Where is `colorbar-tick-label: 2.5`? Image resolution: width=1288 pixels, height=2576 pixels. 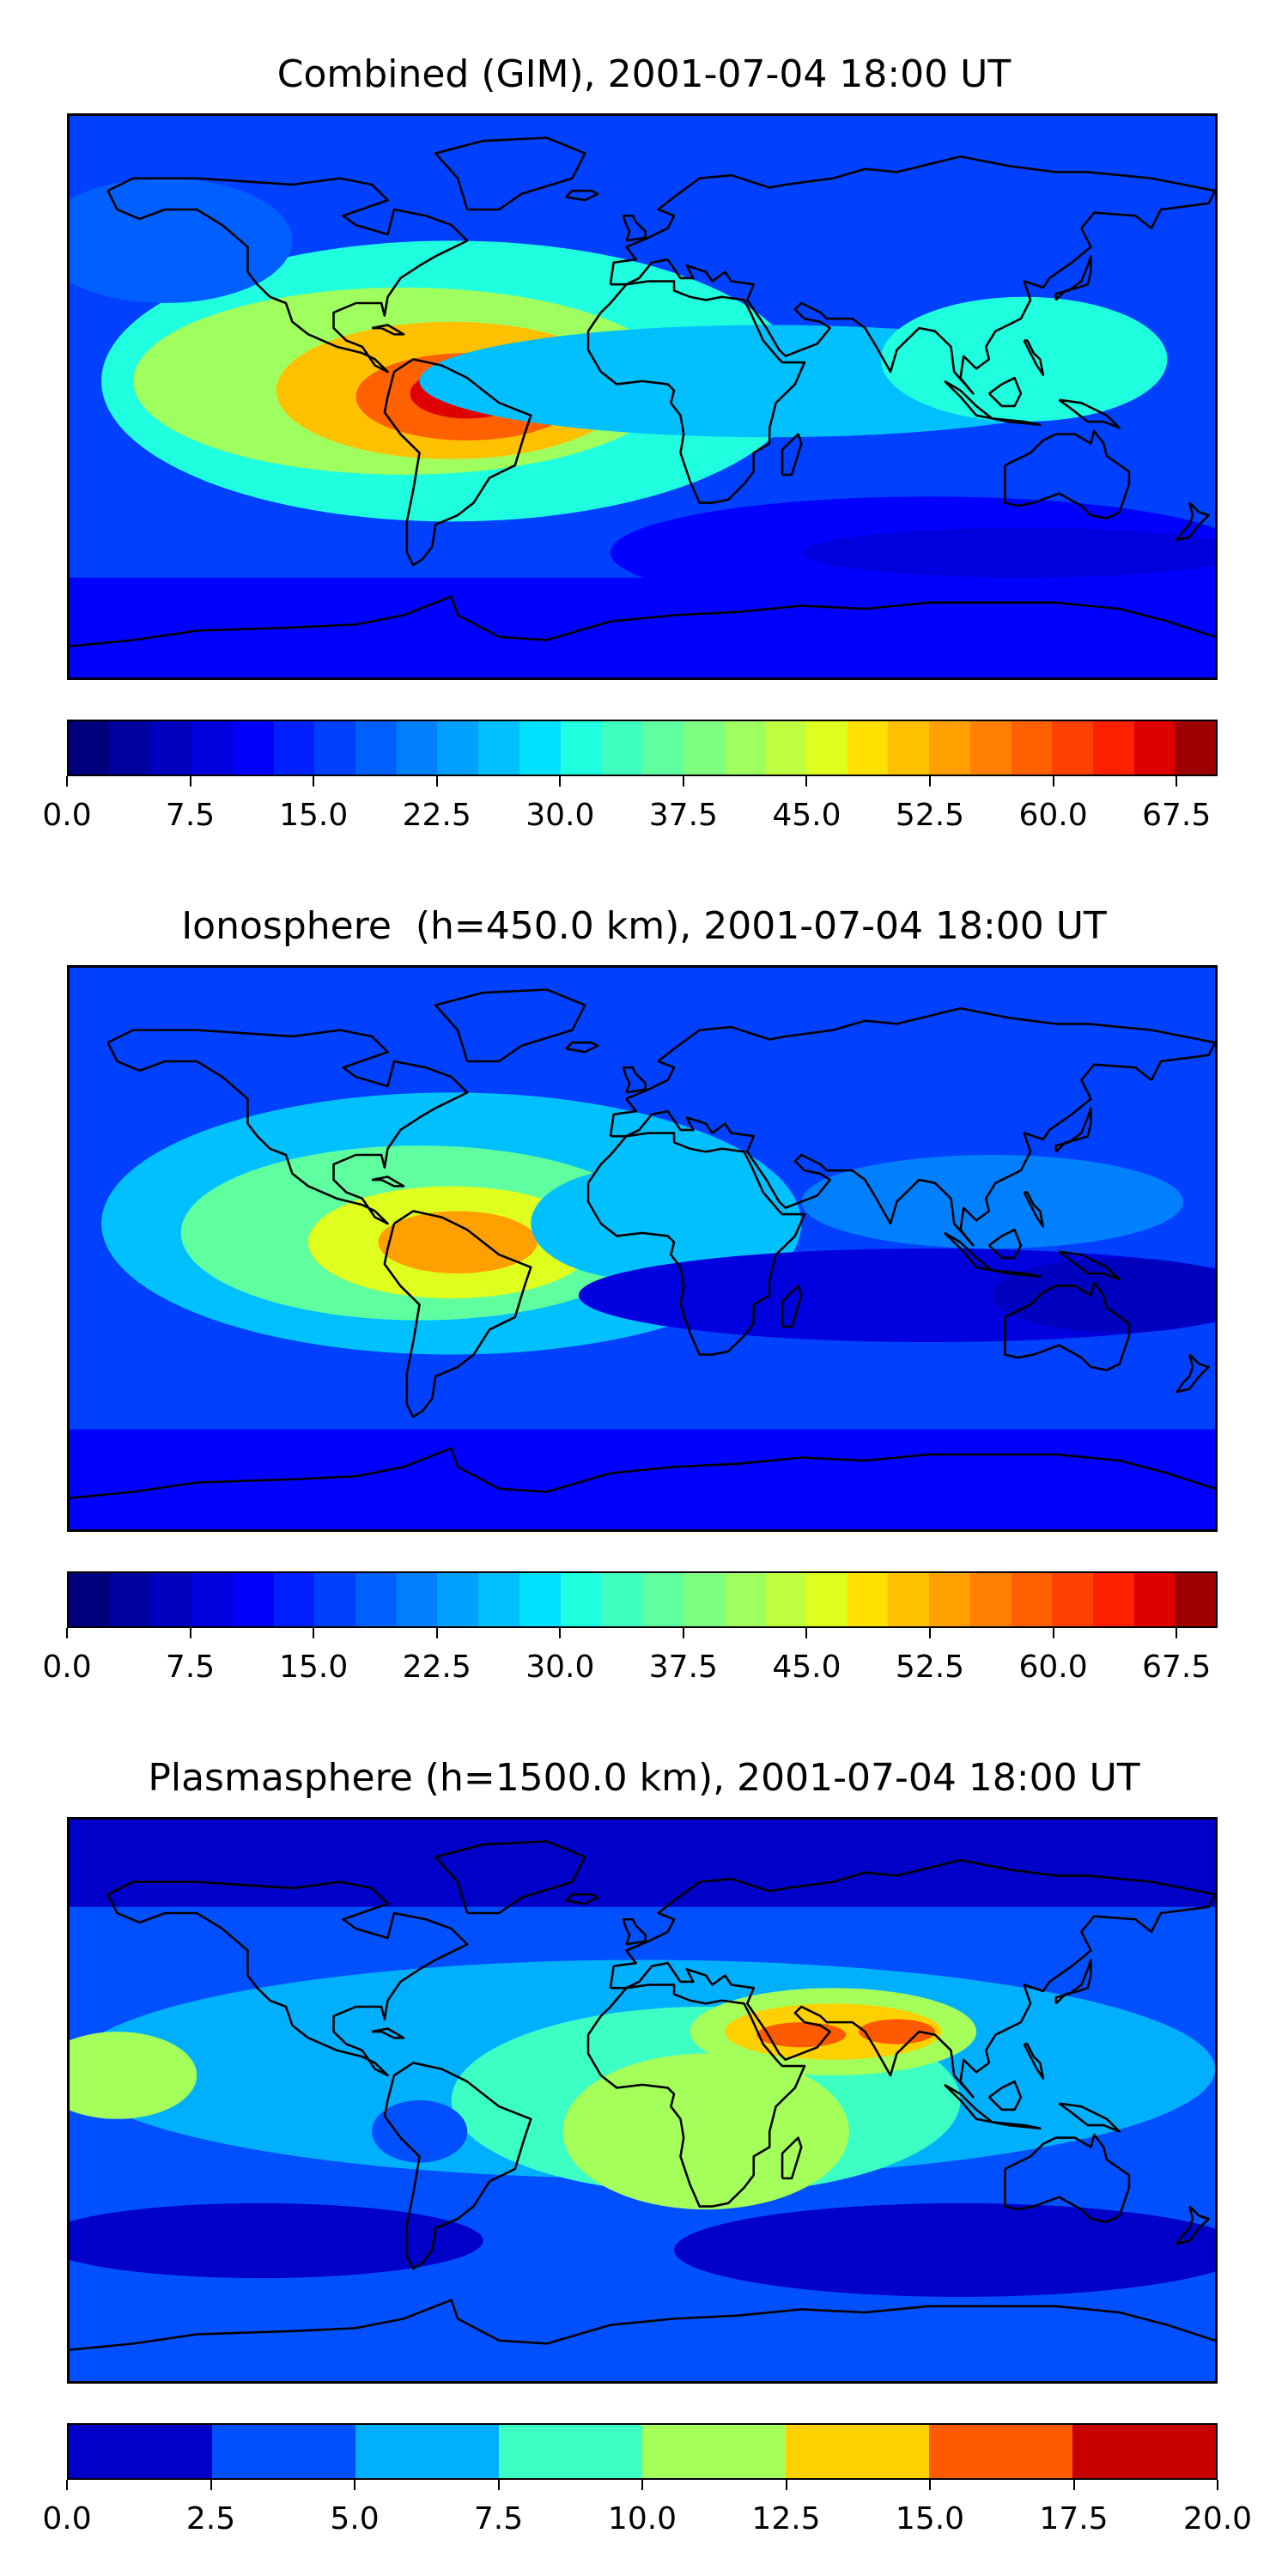 colorbar-tick-label: 2.5 is located at coordinates (210, 2519).